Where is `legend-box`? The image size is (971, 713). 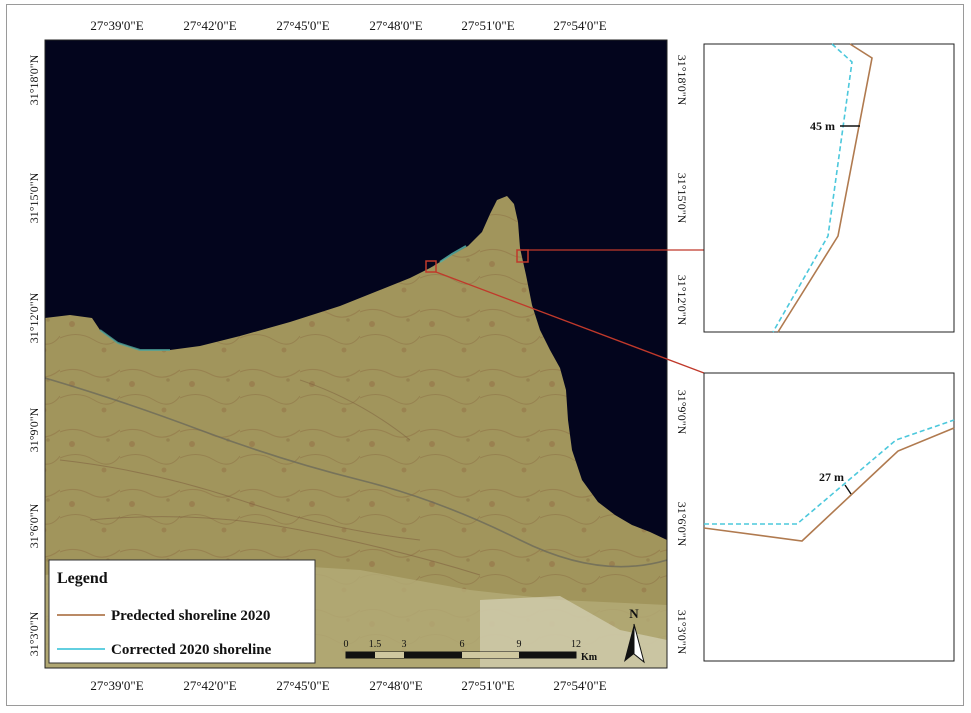
legend-box is located at coordinates (182, 611).